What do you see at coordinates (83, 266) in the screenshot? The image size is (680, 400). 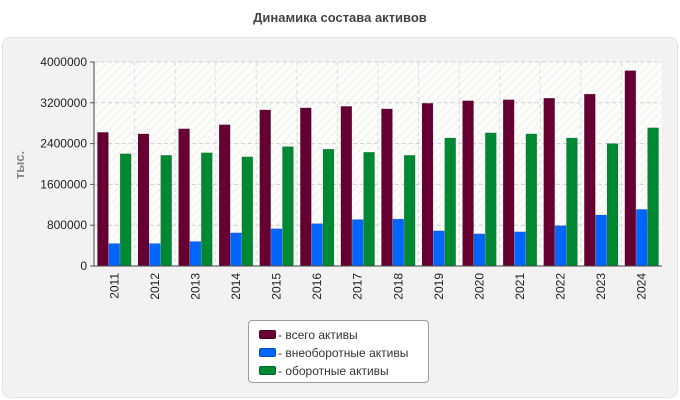 I see `y-tick-label: 0` at bounding box center [83, 266].